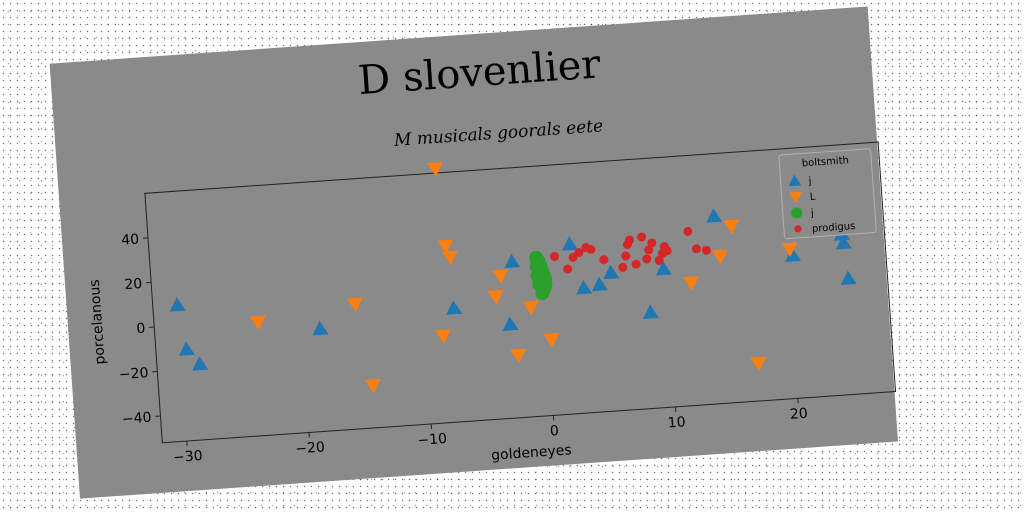 Image resolution: width=1024 pixels, height=512 pixels. What do you see at coordinates (133, 284) in the screenshot?
I see `y-tick-label: 20` at bounding box center [133, 284].